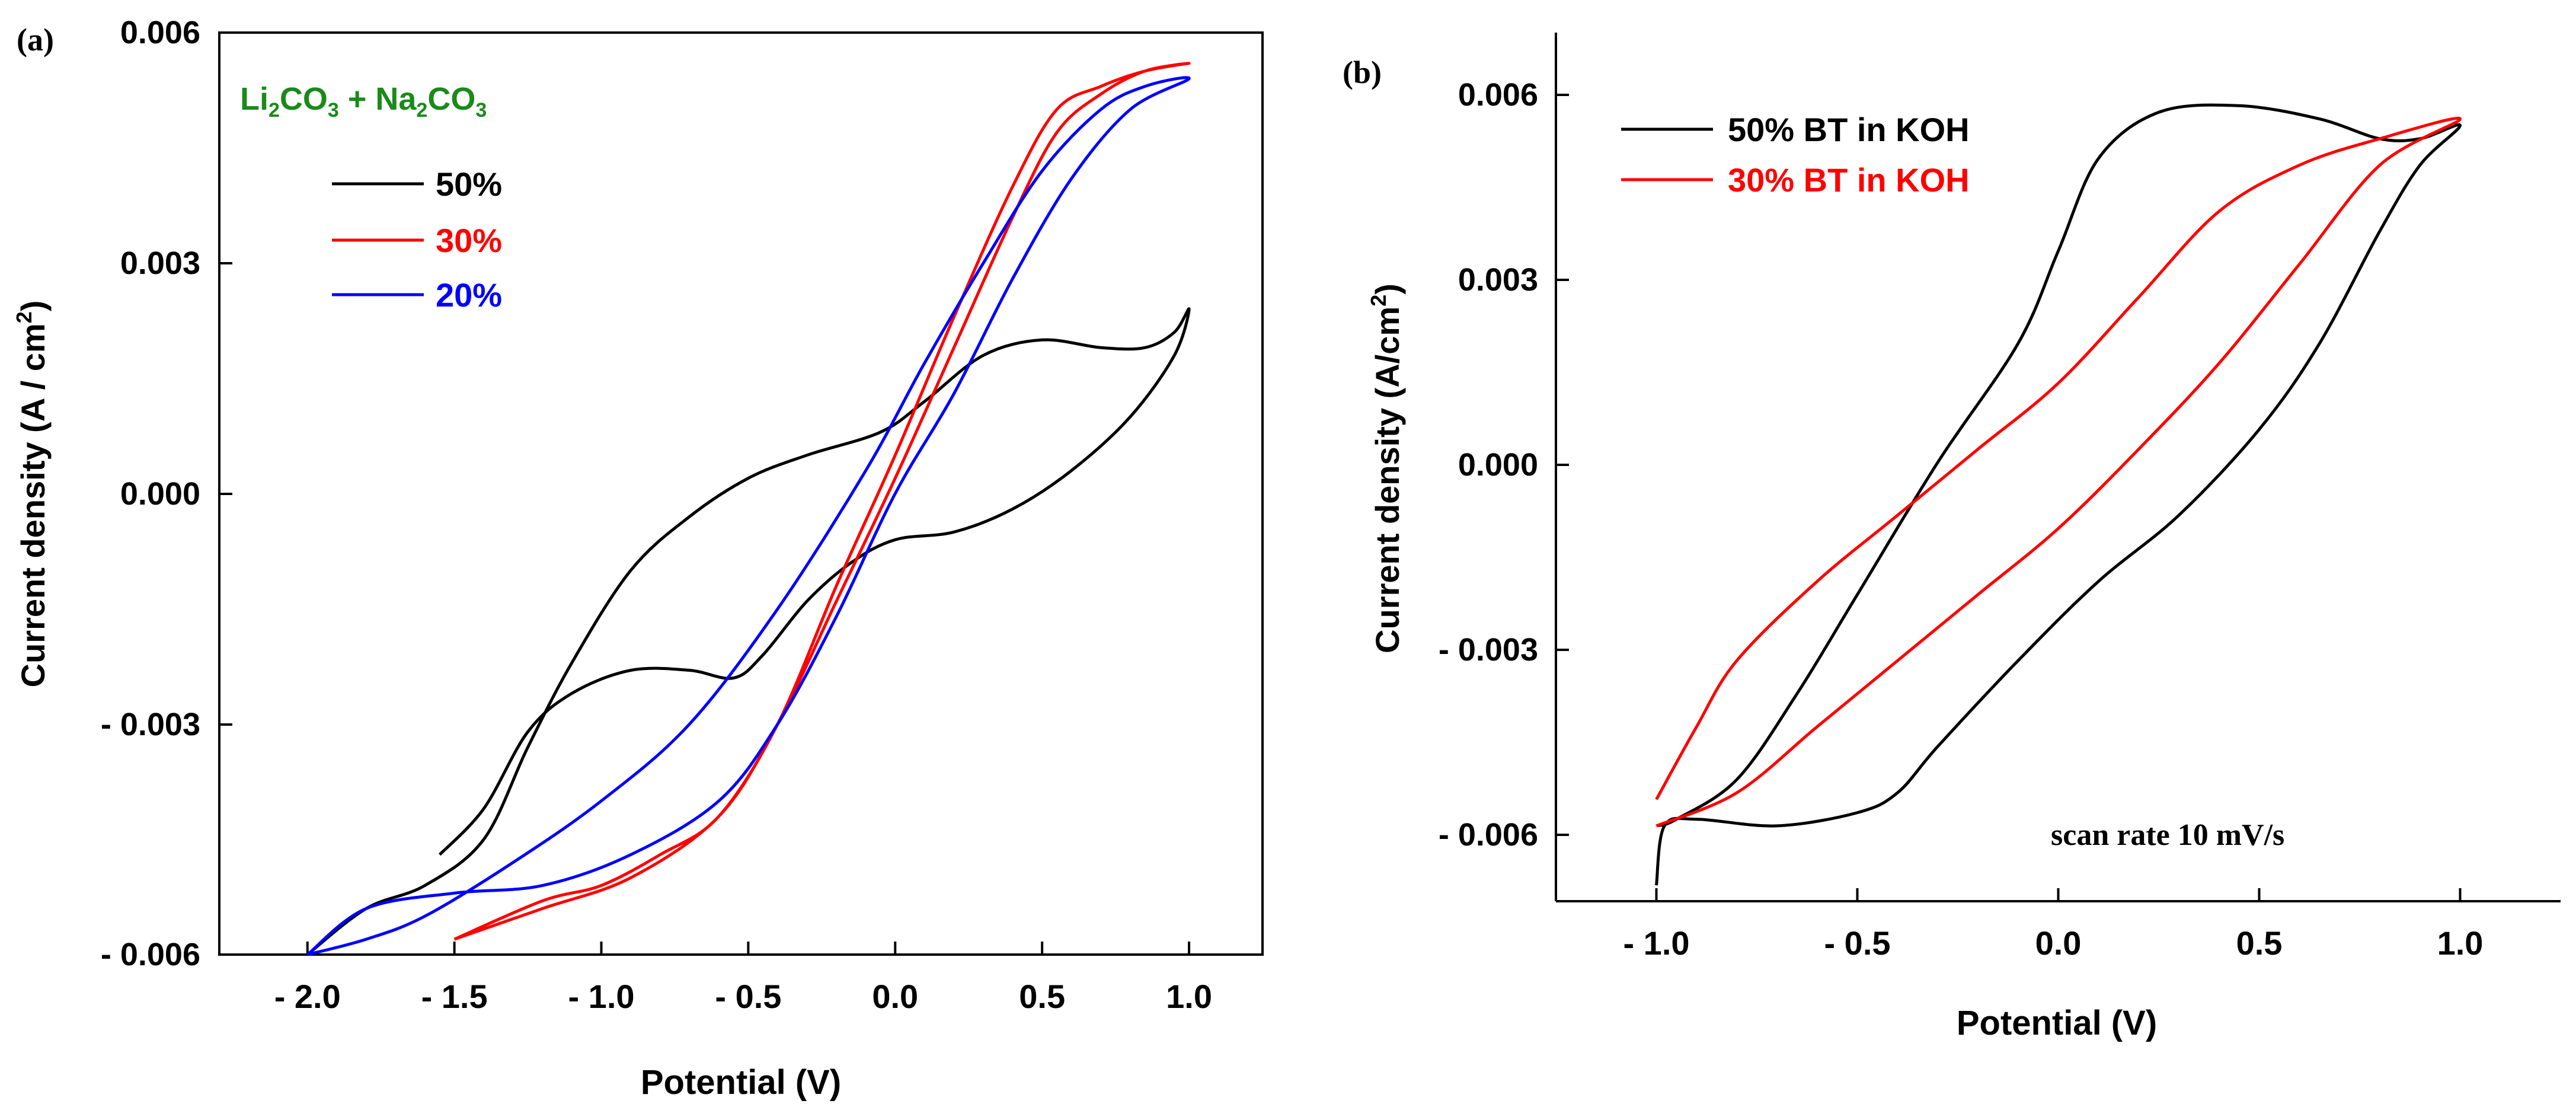 The height and width of the screenshot is (1104, 2576). I want to click on panel-a-x-axis: - 2.0 - 1.5 - 1.0 - 0.5 0.0 0.5 1.0, so click(743, 978).